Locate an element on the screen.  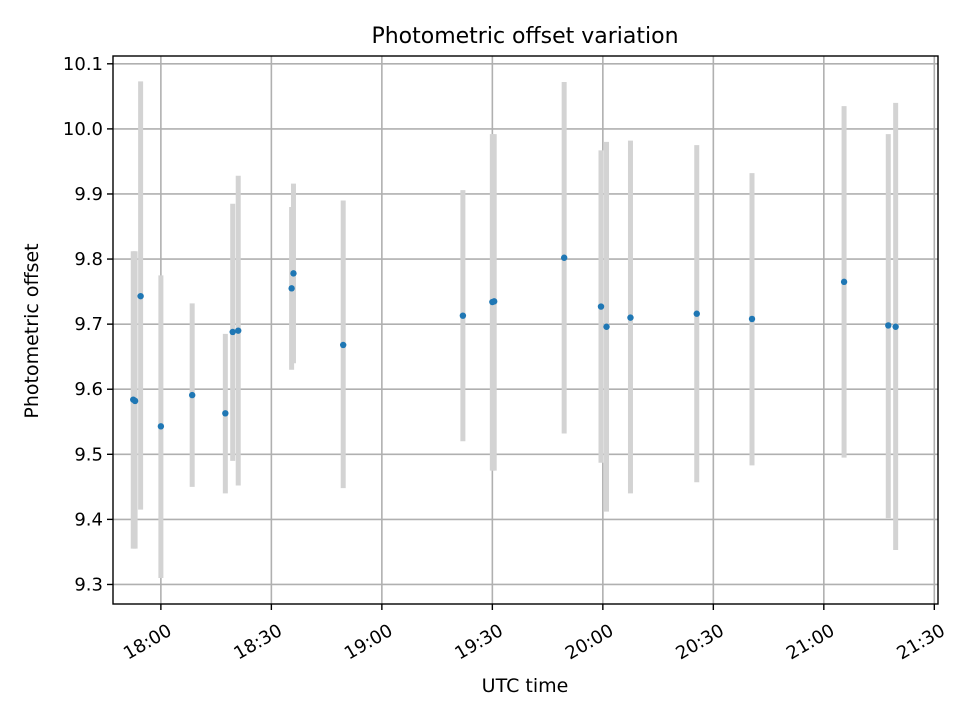
x-tick-label: 20:00 is located at coordinates (589, 642).